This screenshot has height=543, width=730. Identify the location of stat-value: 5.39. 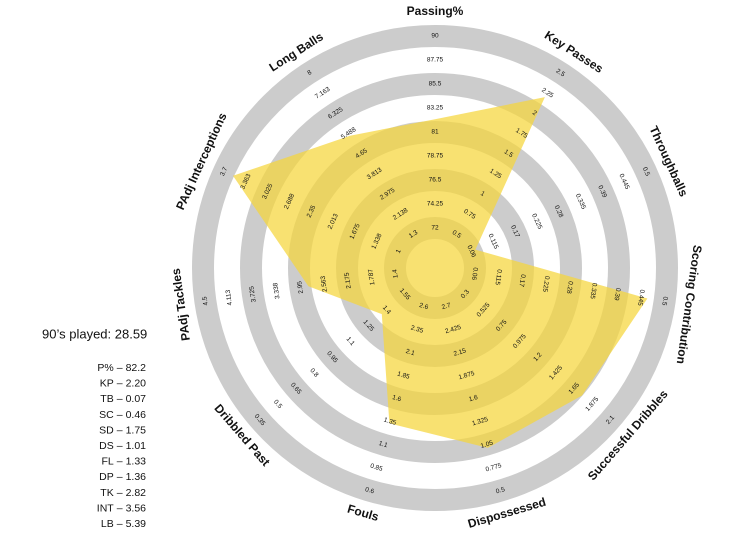
(136, 524).